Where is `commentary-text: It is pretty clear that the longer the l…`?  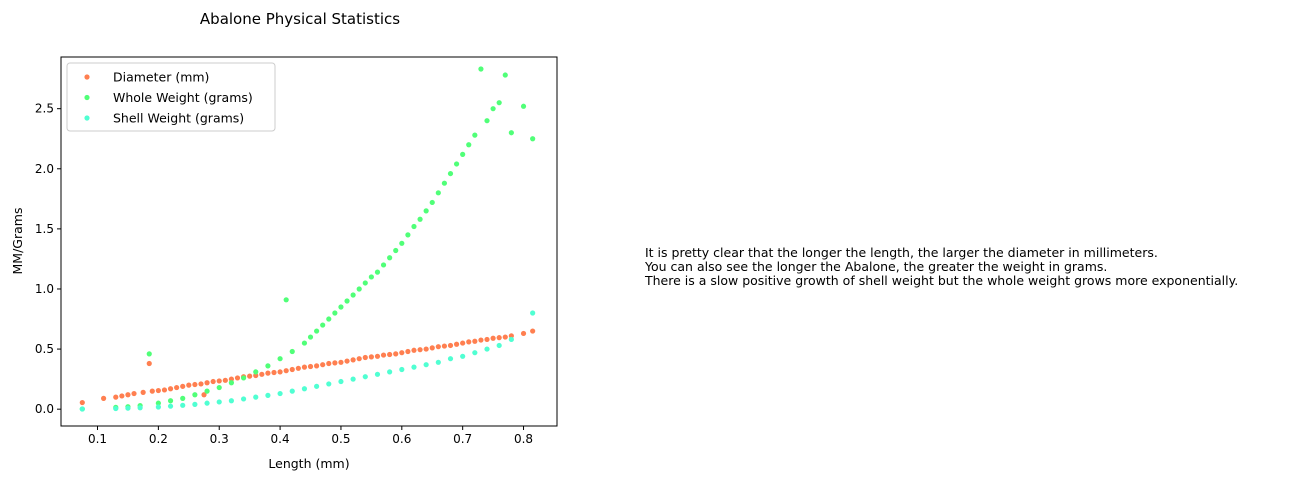
commentary-text: It is pretty clear that the longer the l… is located at coordinates (941, 267).